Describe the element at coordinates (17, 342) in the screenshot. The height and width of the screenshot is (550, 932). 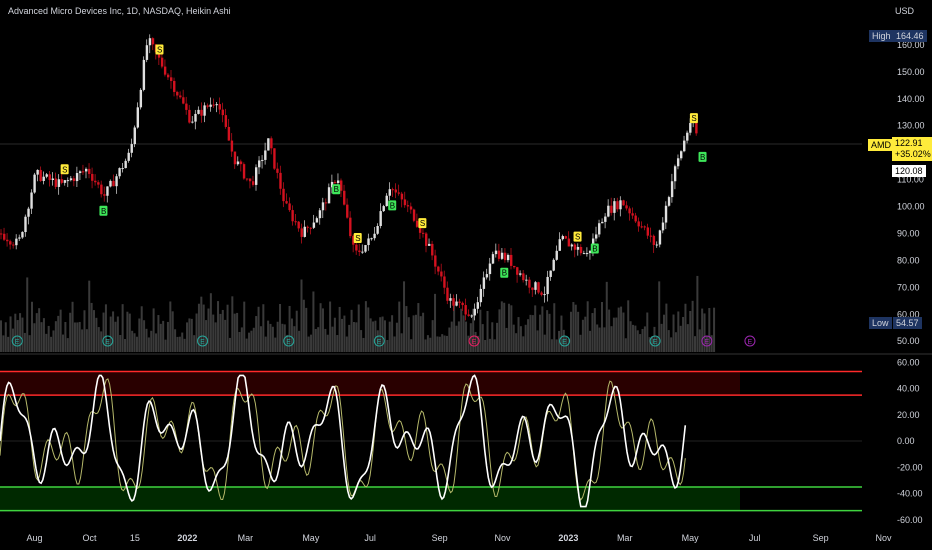
I see `earnings-marker-label: E` at that location.